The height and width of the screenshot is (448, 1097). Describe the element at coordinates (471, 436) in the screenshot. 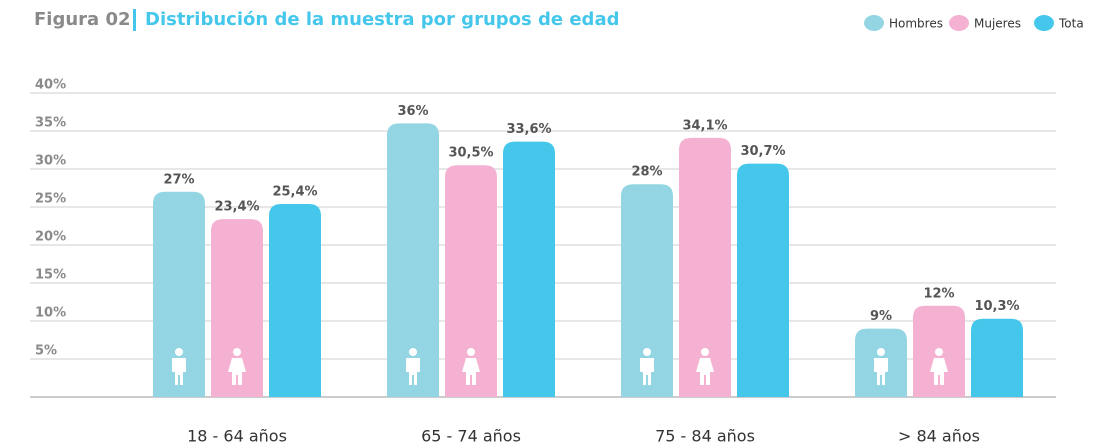

I see `x-tick-label: 65 - 74 años` at that location.